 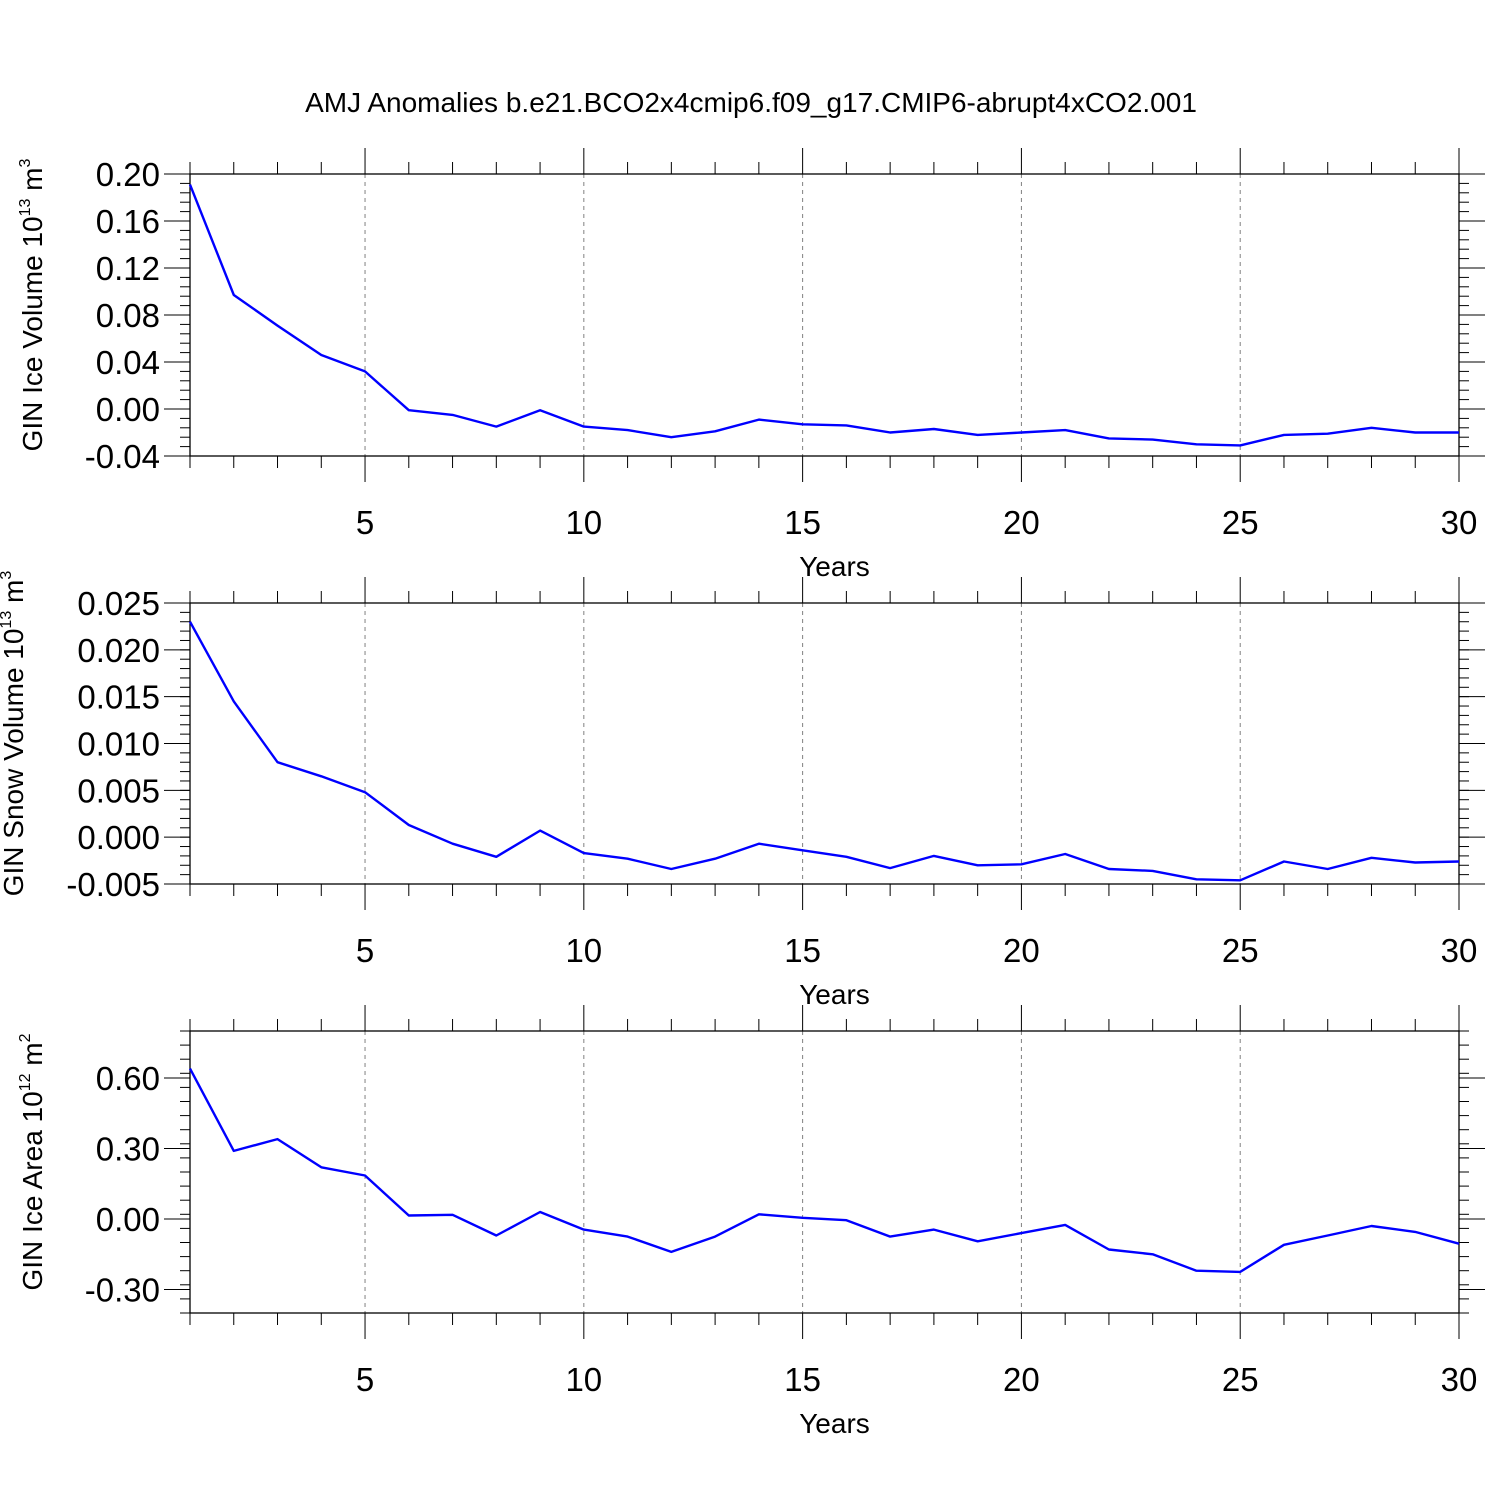 I want to click on y-axis-label-main: GIN Snow Volume 10, so click(x=14, y=763).